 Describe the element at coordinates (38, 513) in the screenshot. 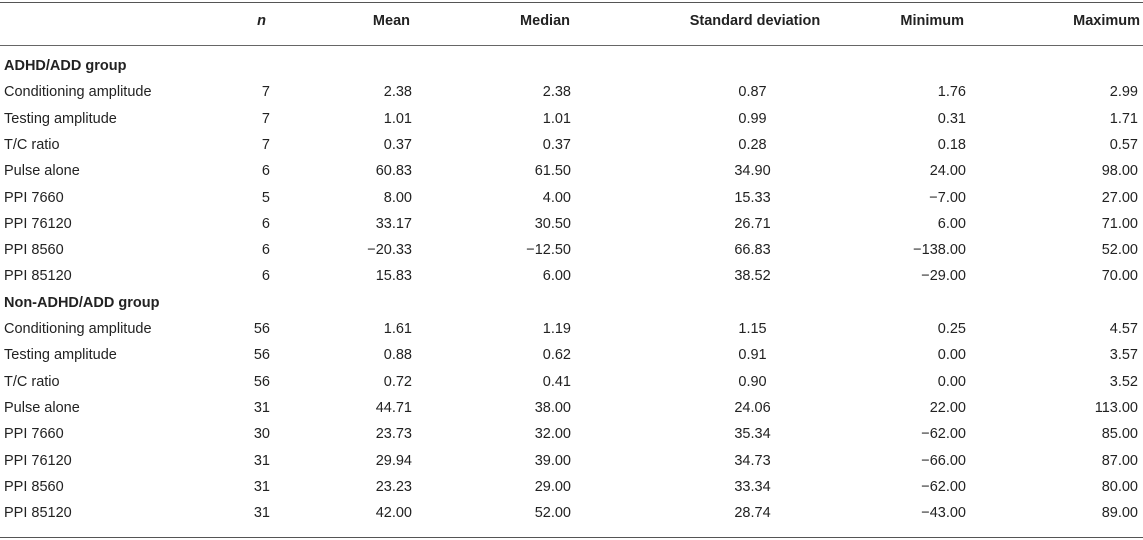

I see `row-label: PPI 85120` at that location.